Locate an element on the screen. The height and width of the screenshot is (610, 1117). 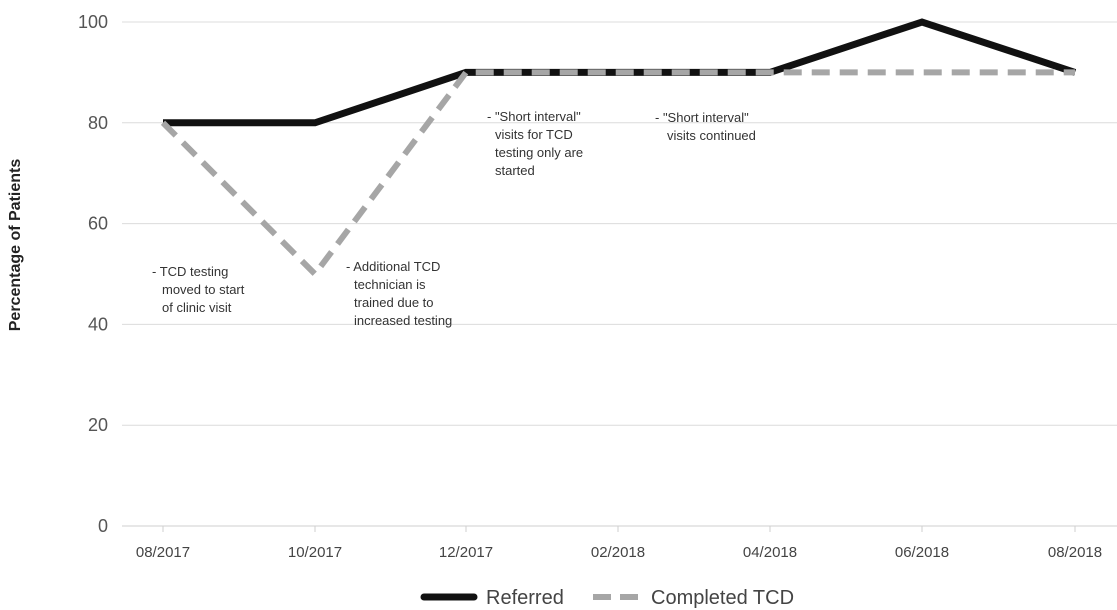
annotation-line: visits continued is located at coordinates (711, 135).